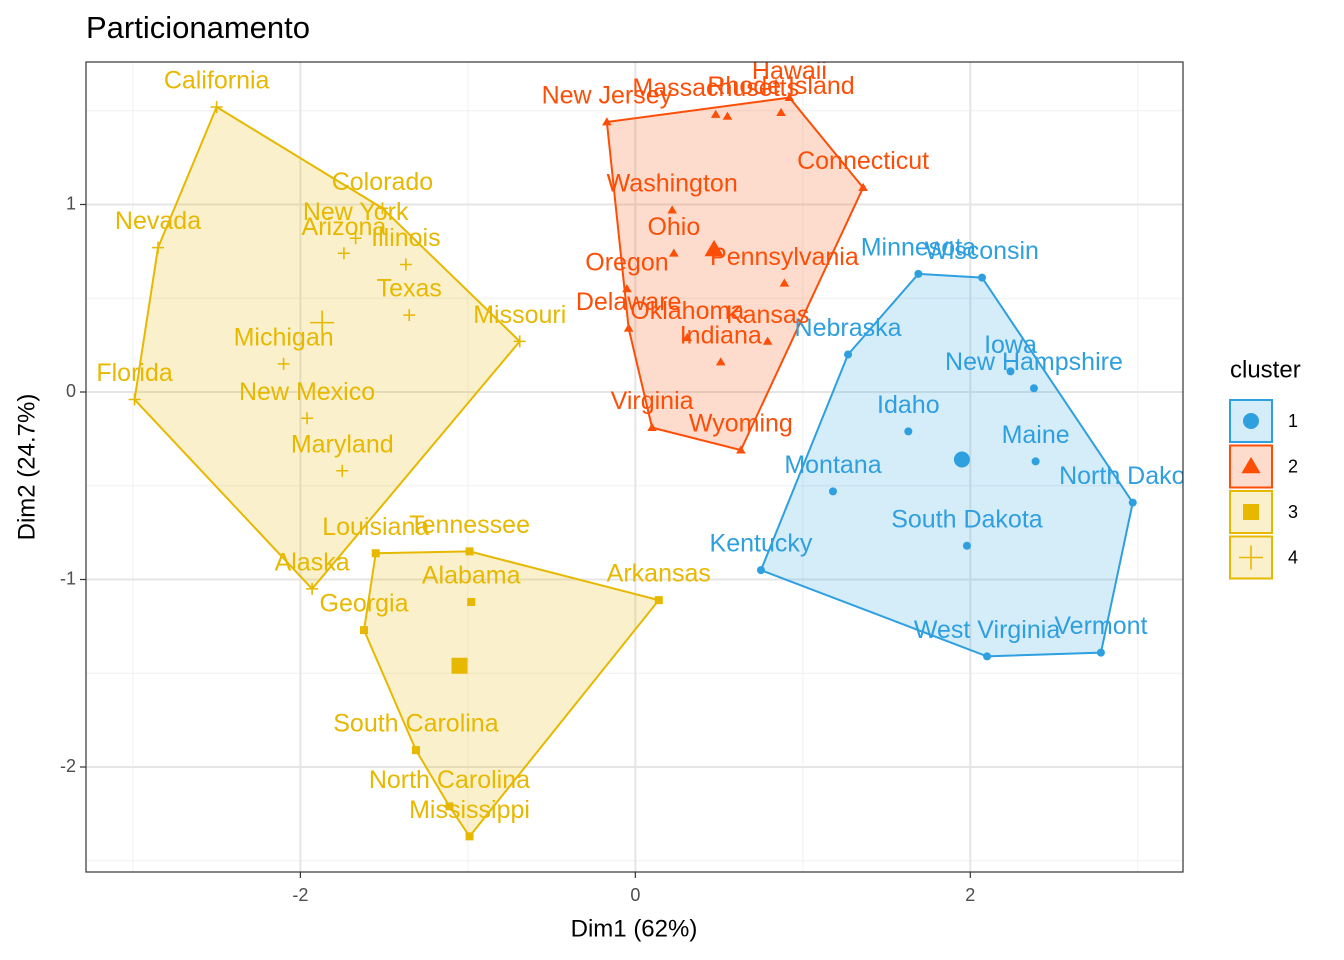  What do you see at coordinates (344, 227) in the screenshot?
I see `point-label: Arizona` at bounding box center [344, 227].